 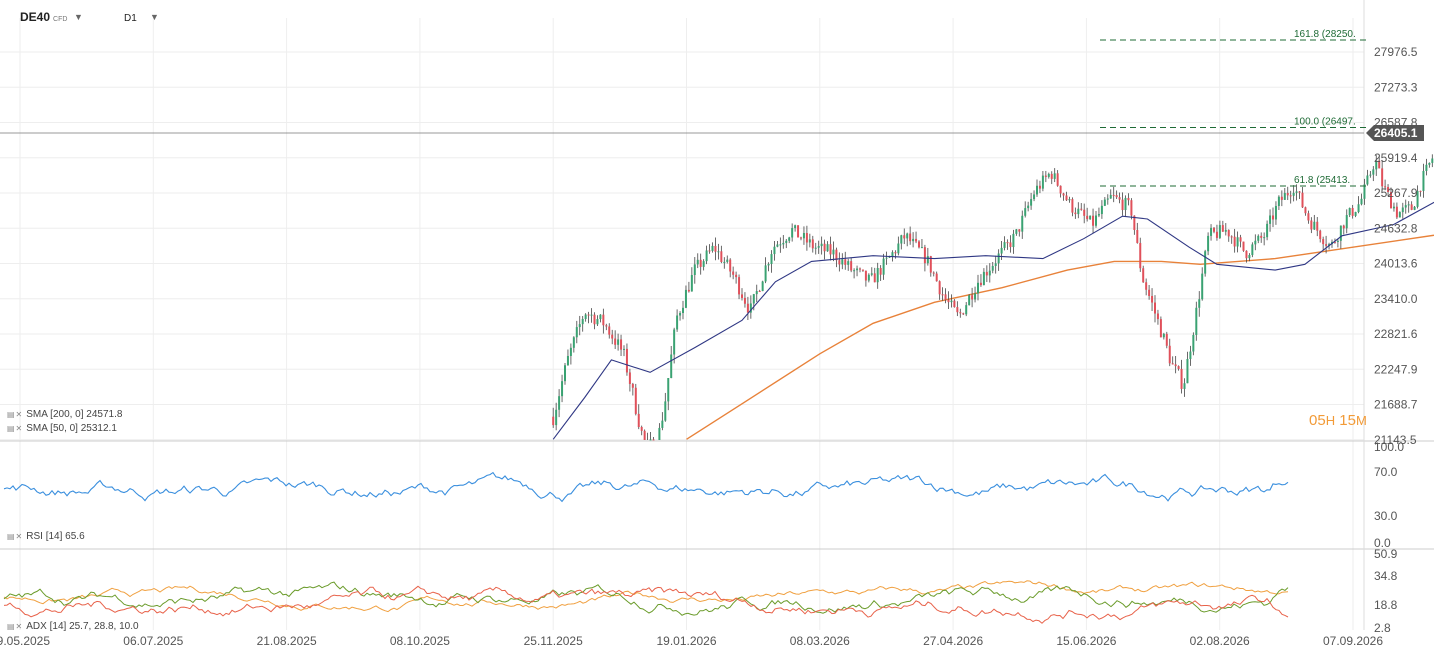 I want to click on price-tick-label: 24632.8, so click(x=1396, y=228).